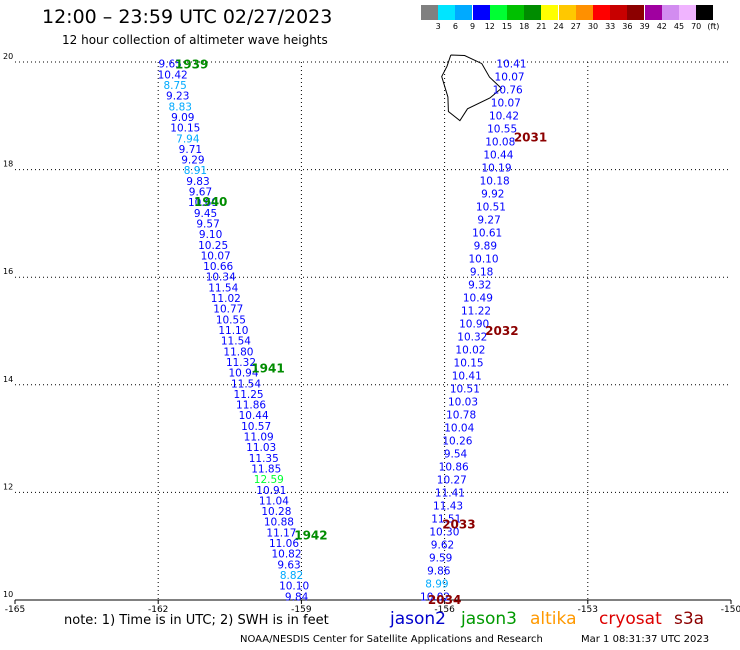  Describe the element at coordinates (463, 402) in the screenshot. I see `wave-height-label: 10.03` at that location.